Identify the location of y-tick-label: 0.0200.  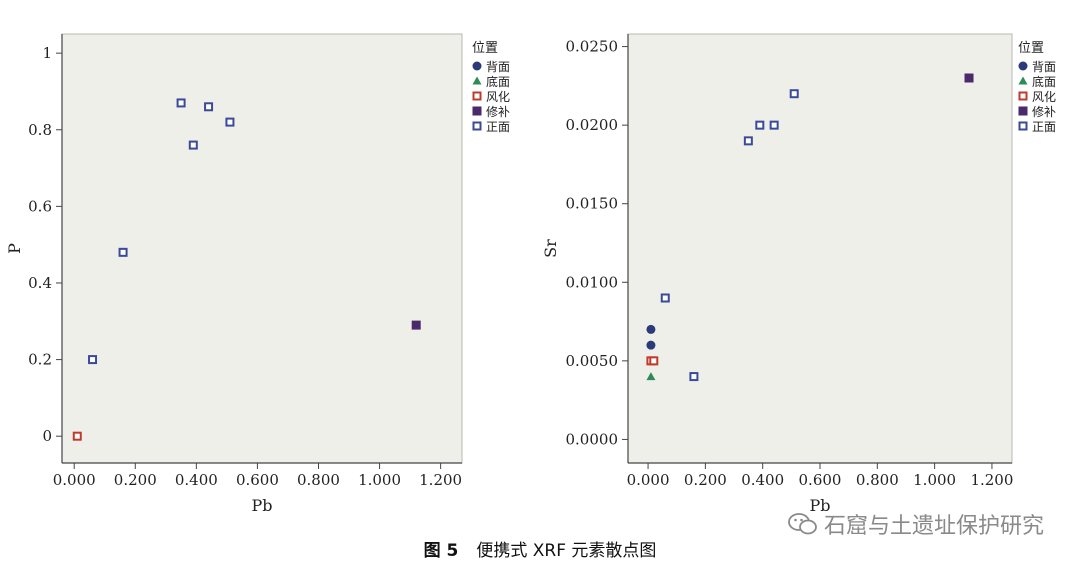
(592, 125).